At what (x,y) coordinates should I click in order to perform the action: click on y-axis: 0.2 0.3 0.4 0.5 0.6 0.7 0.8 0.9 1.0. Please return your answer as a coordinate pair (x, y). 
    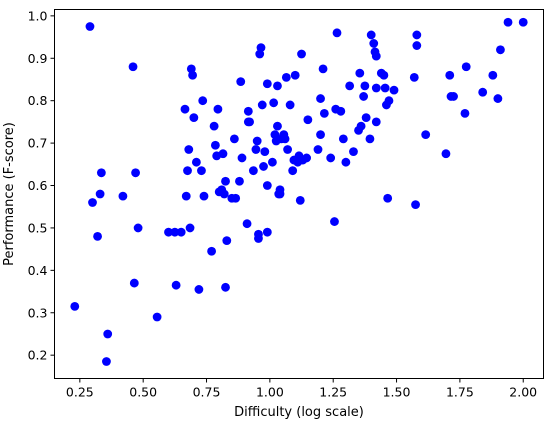
    Looking at the image, I should click on (41, 185).